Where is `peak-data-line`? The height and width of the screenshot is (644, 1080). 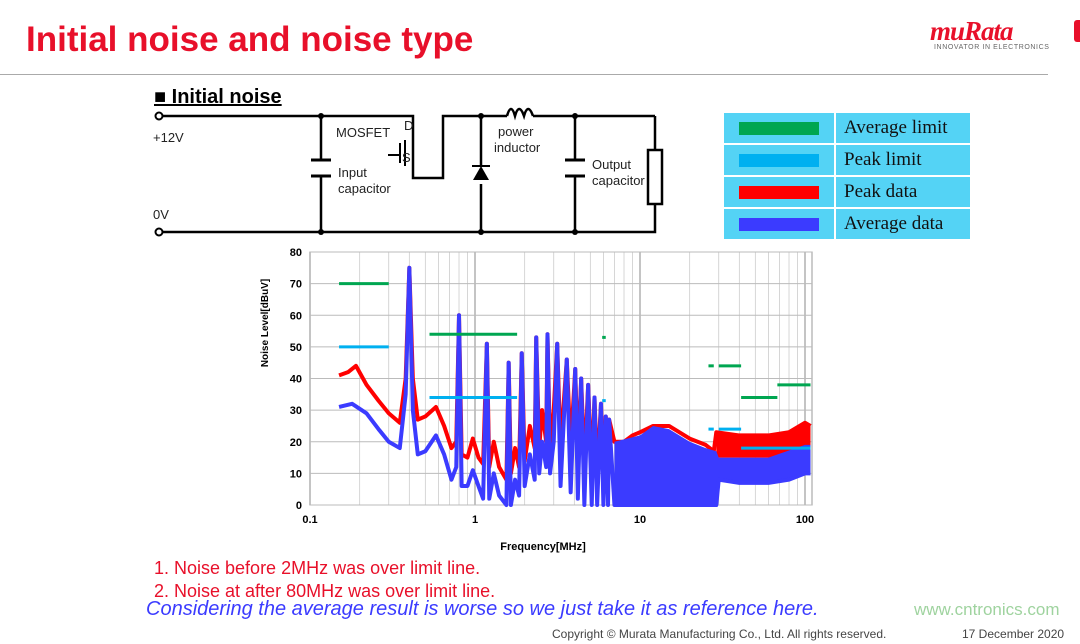
peak-data-line is located at coordinates (575, 373).